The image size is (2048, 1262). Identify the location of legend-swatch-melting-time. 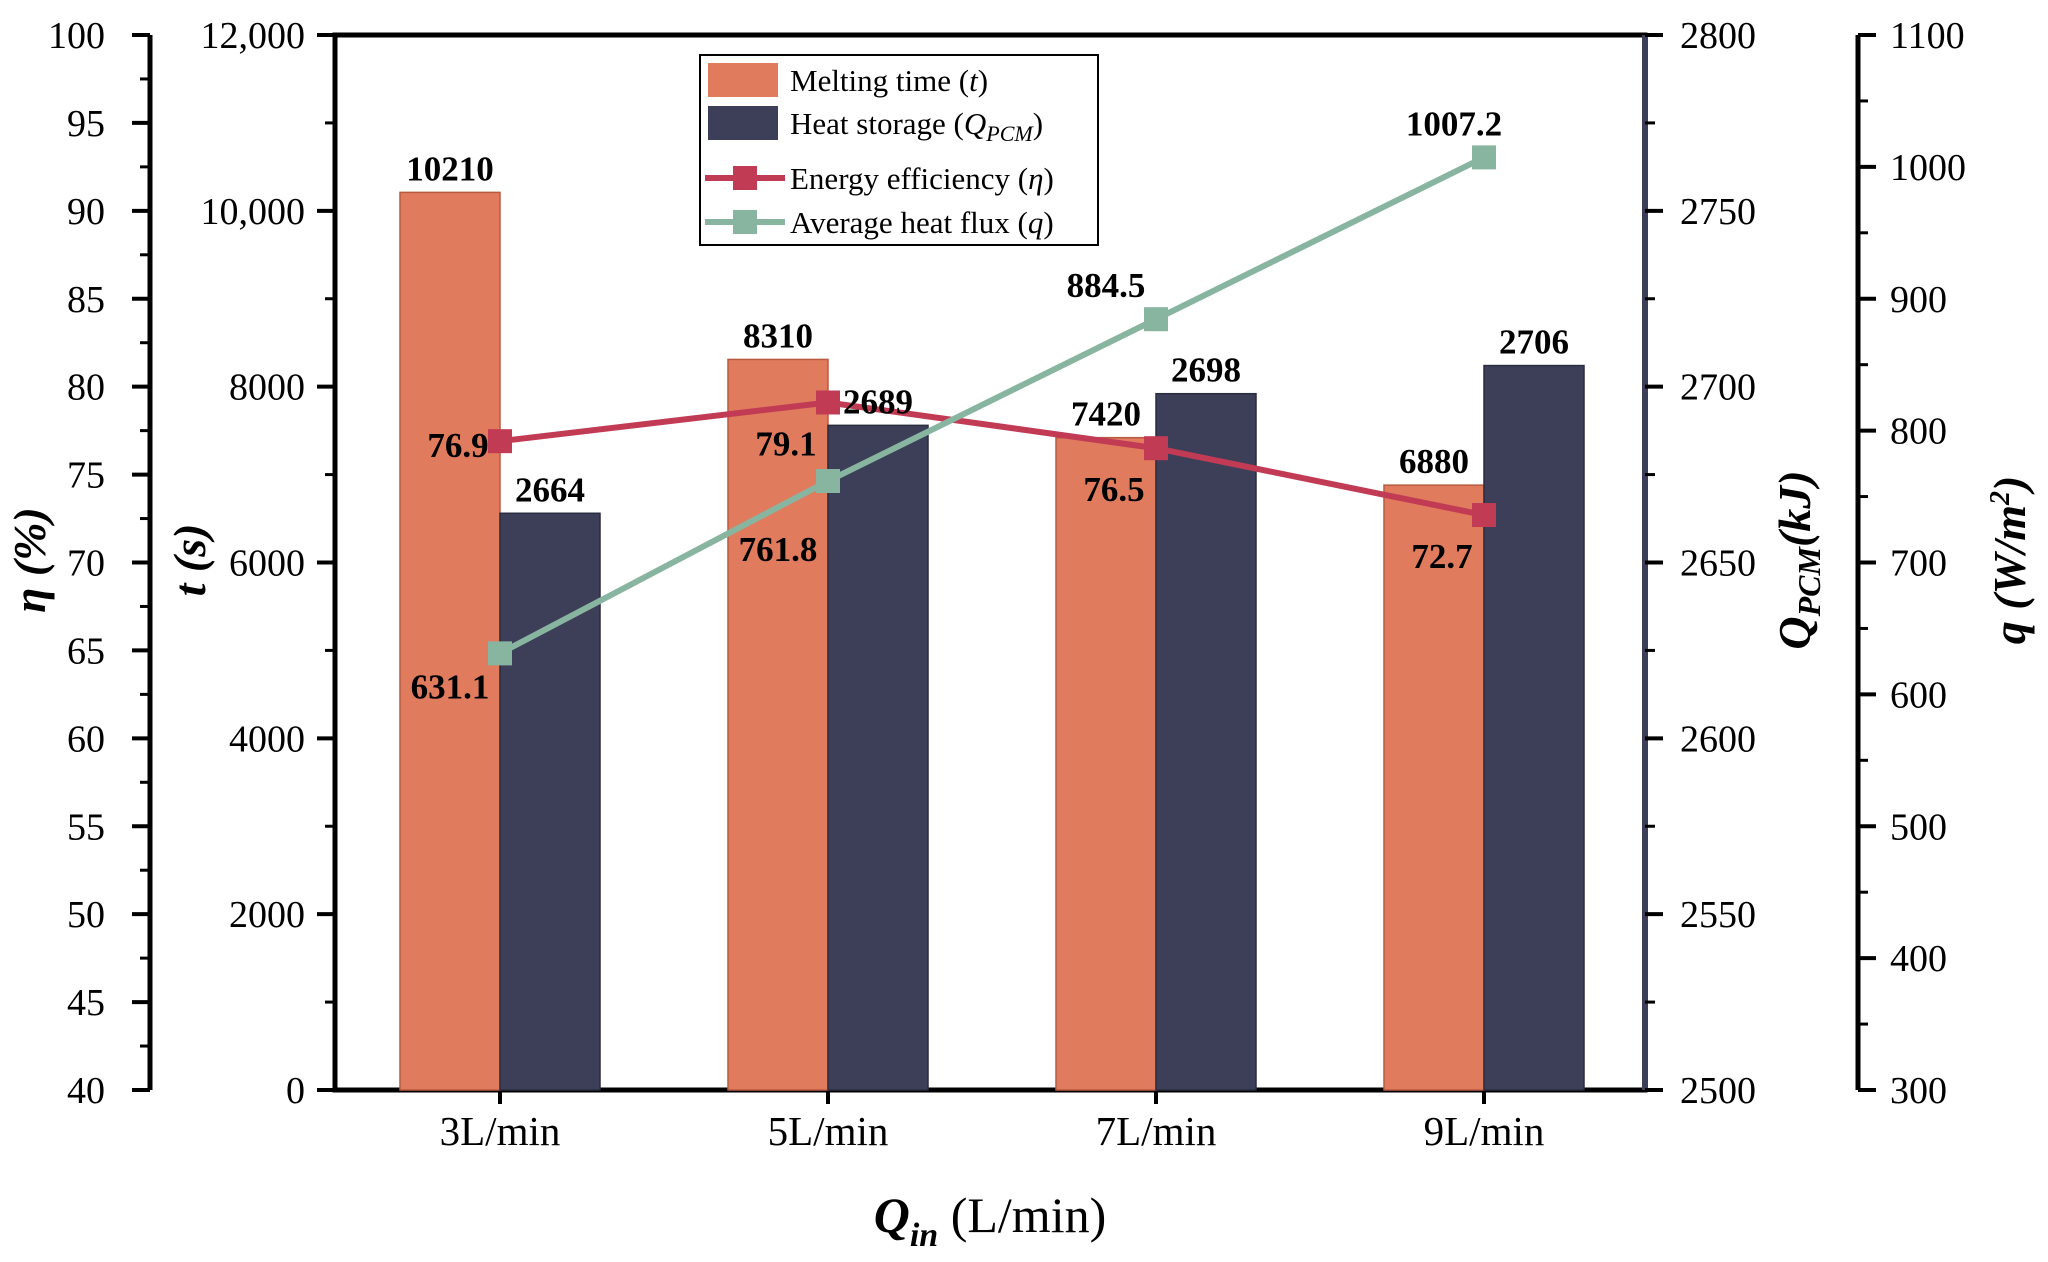
(743, 80).